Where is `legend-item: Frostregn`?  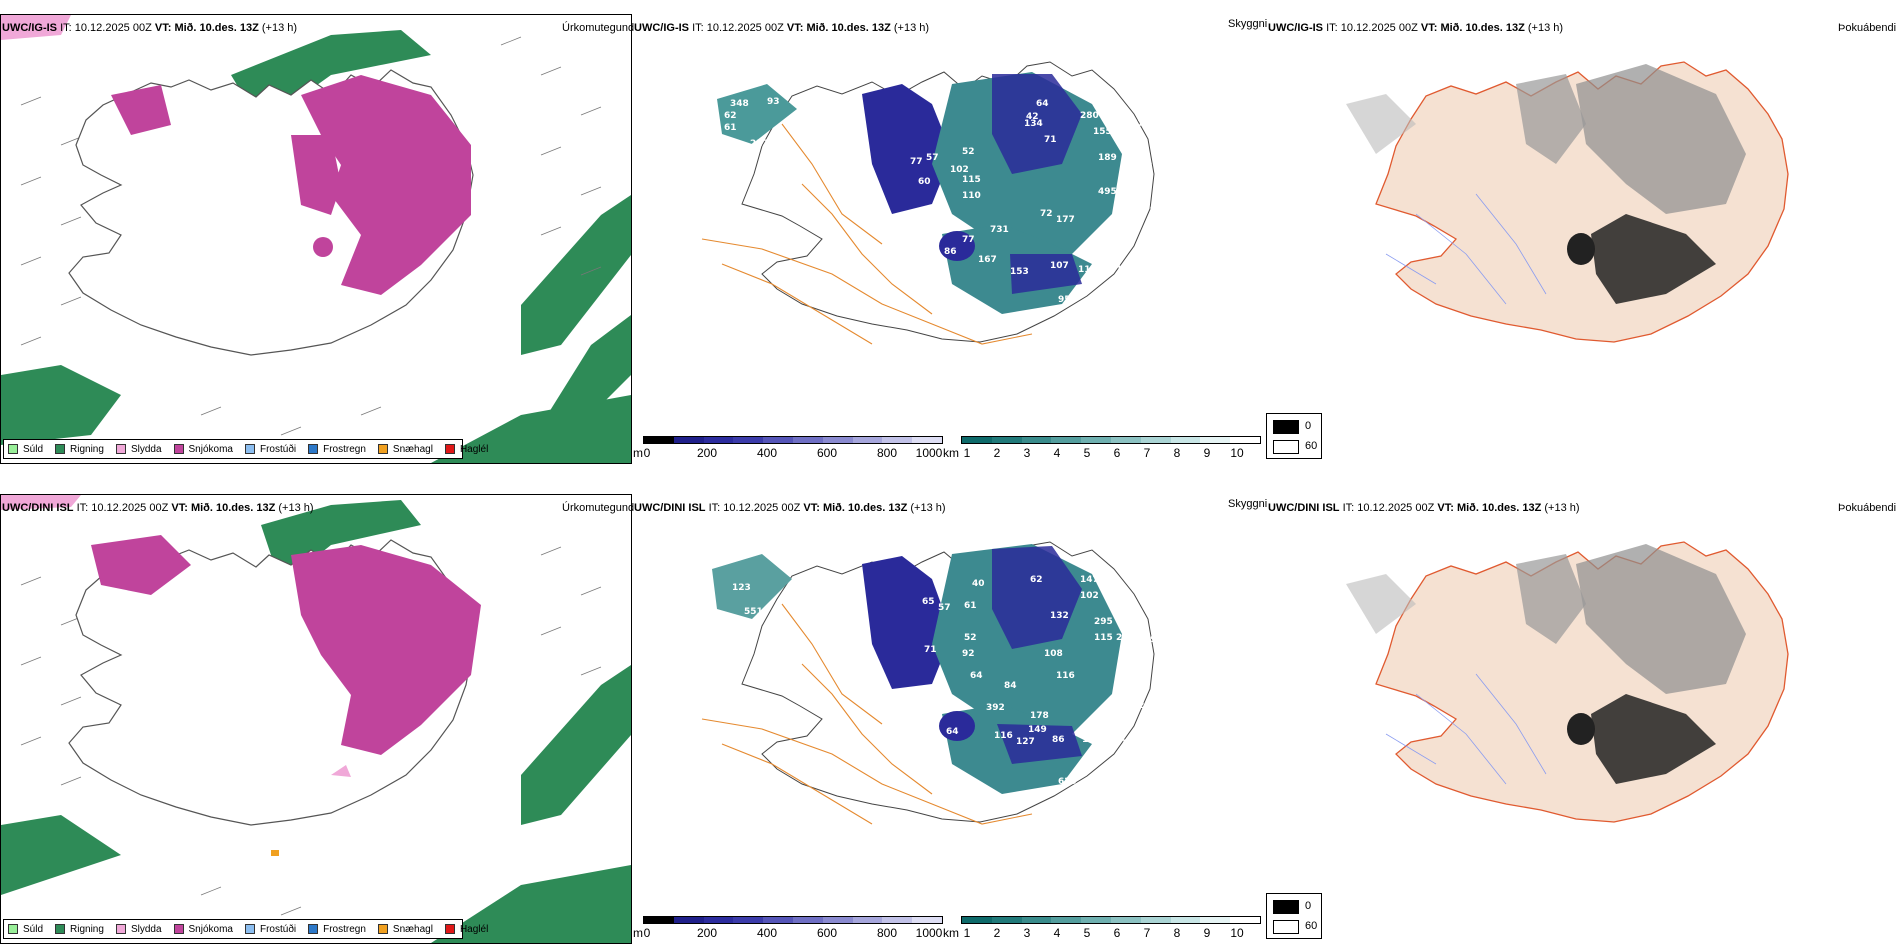 legend-item: Frostregn is located at coordinates (337, 929).